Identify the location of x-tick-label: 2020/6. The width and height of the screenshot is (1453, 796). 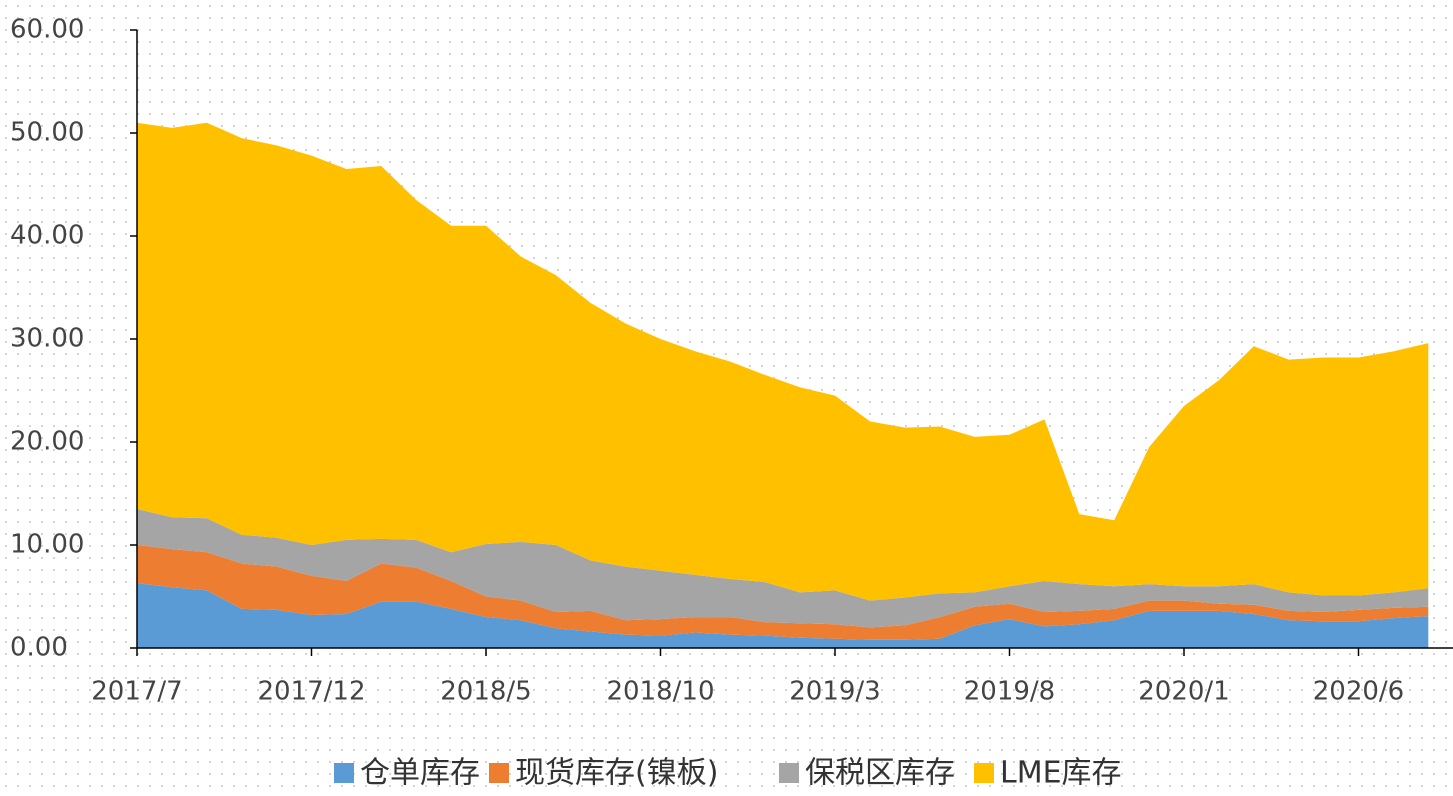
(1358, 692).